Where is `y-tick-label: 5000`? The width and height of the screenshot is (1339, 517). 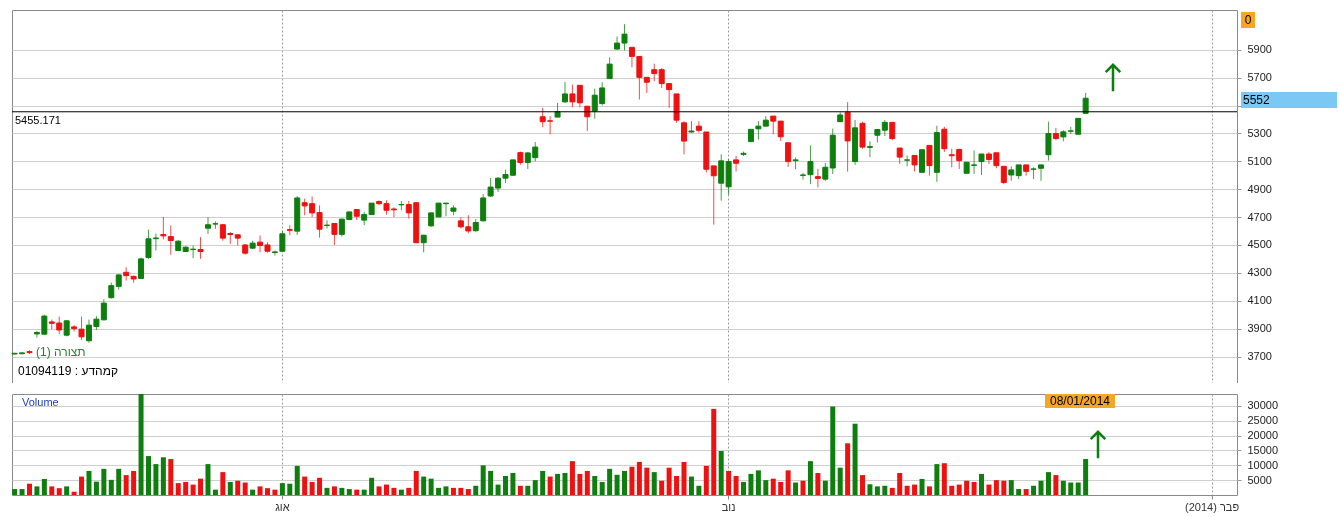
y-tick-label: 5000 is located at coordinates (1259, 479).